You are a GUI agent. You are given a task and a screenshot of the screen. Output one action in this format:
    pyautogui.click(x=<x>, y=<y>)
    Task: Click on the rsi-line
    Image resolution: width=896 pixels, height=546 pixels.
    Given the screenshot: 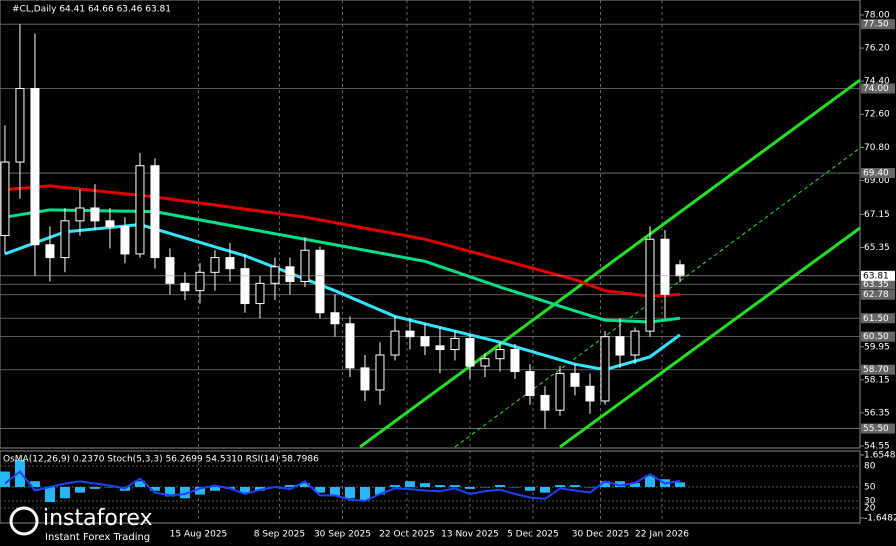 What is the action you would take?
    pyautogui.click(x=342, y=486)
    